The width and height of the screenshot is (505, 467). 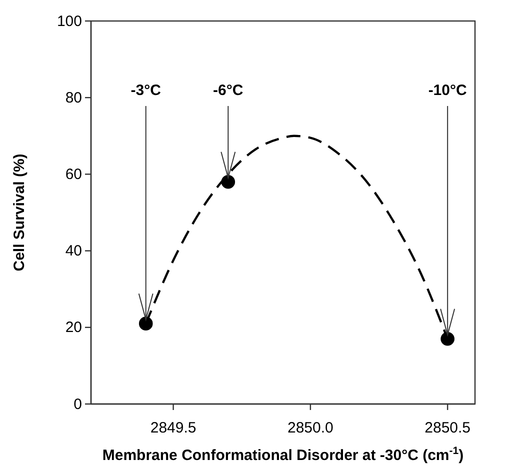 I want to click on x-axis-title: Membrane Conformational Disorder at -30°C (cm$^{-1}$), so click(x=283, y=454).